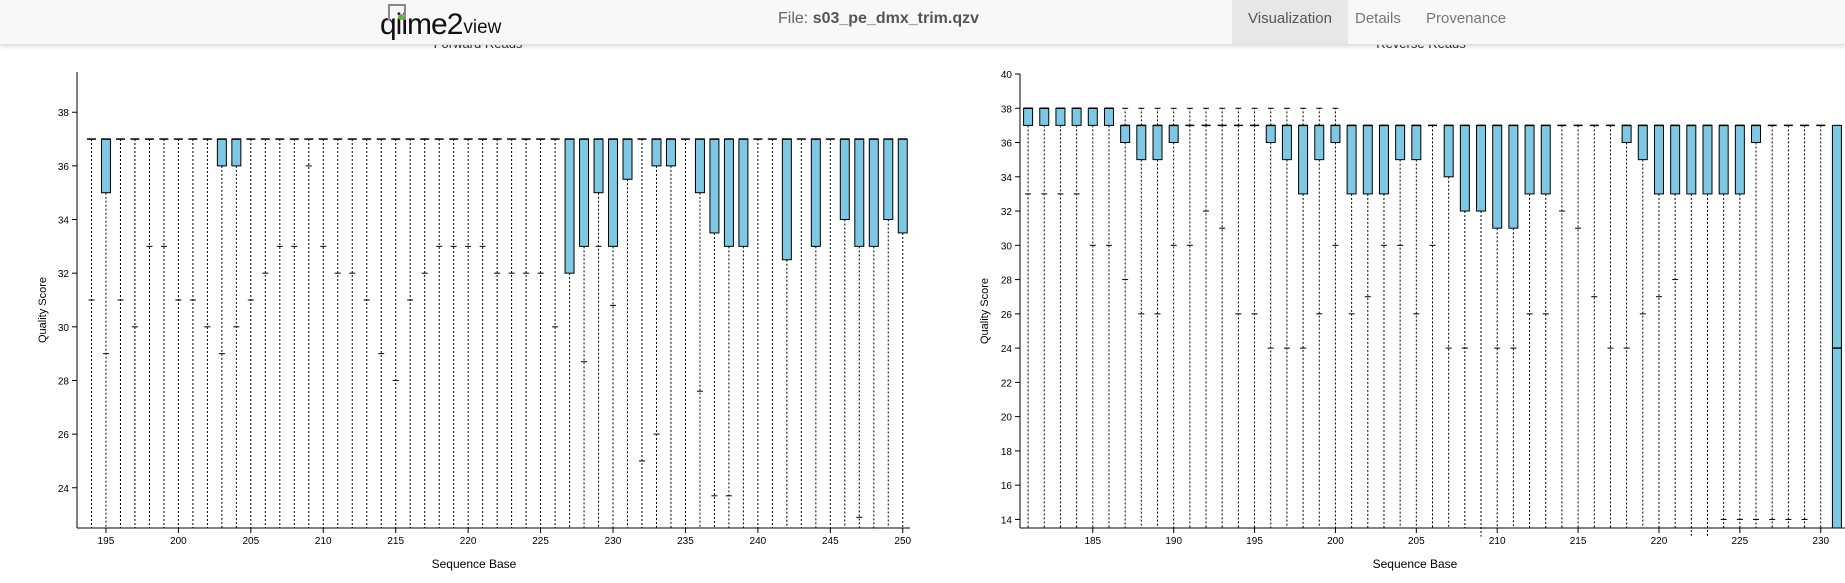 This screenshot has height=583, width=1845. Describe the element at coordinates (1007, 75) in the screenshot. I see `y-tick-label: 40` at that location.